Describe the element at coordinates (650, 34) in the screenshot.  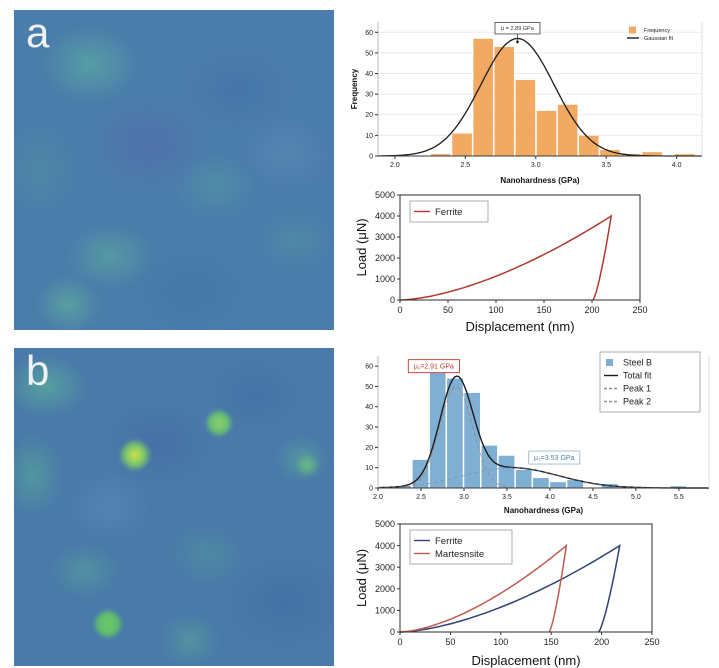
I see `legend: Frequency Gaussian fit` at that location.